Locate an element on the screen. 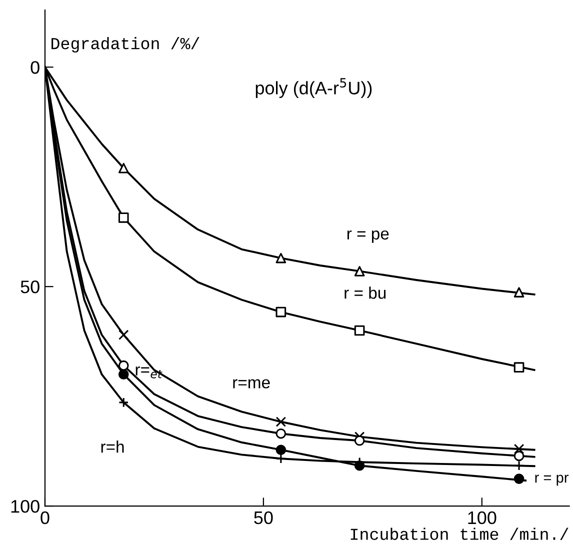  annotation: r=h is located at coordinates (112, 446).